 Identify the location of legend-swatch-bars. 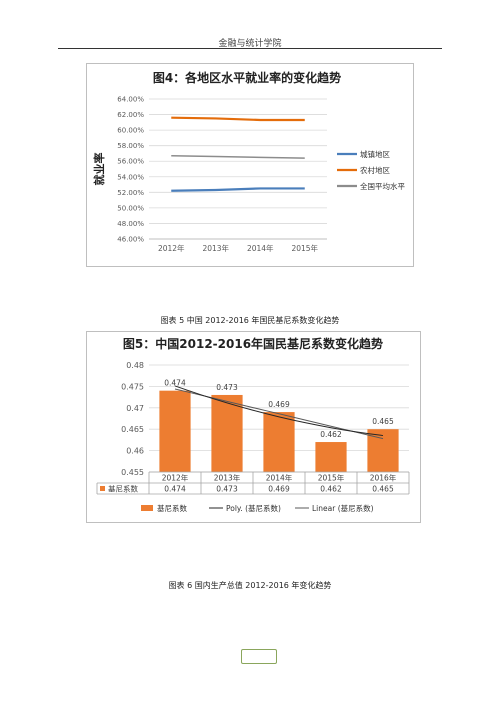
(147, 508).